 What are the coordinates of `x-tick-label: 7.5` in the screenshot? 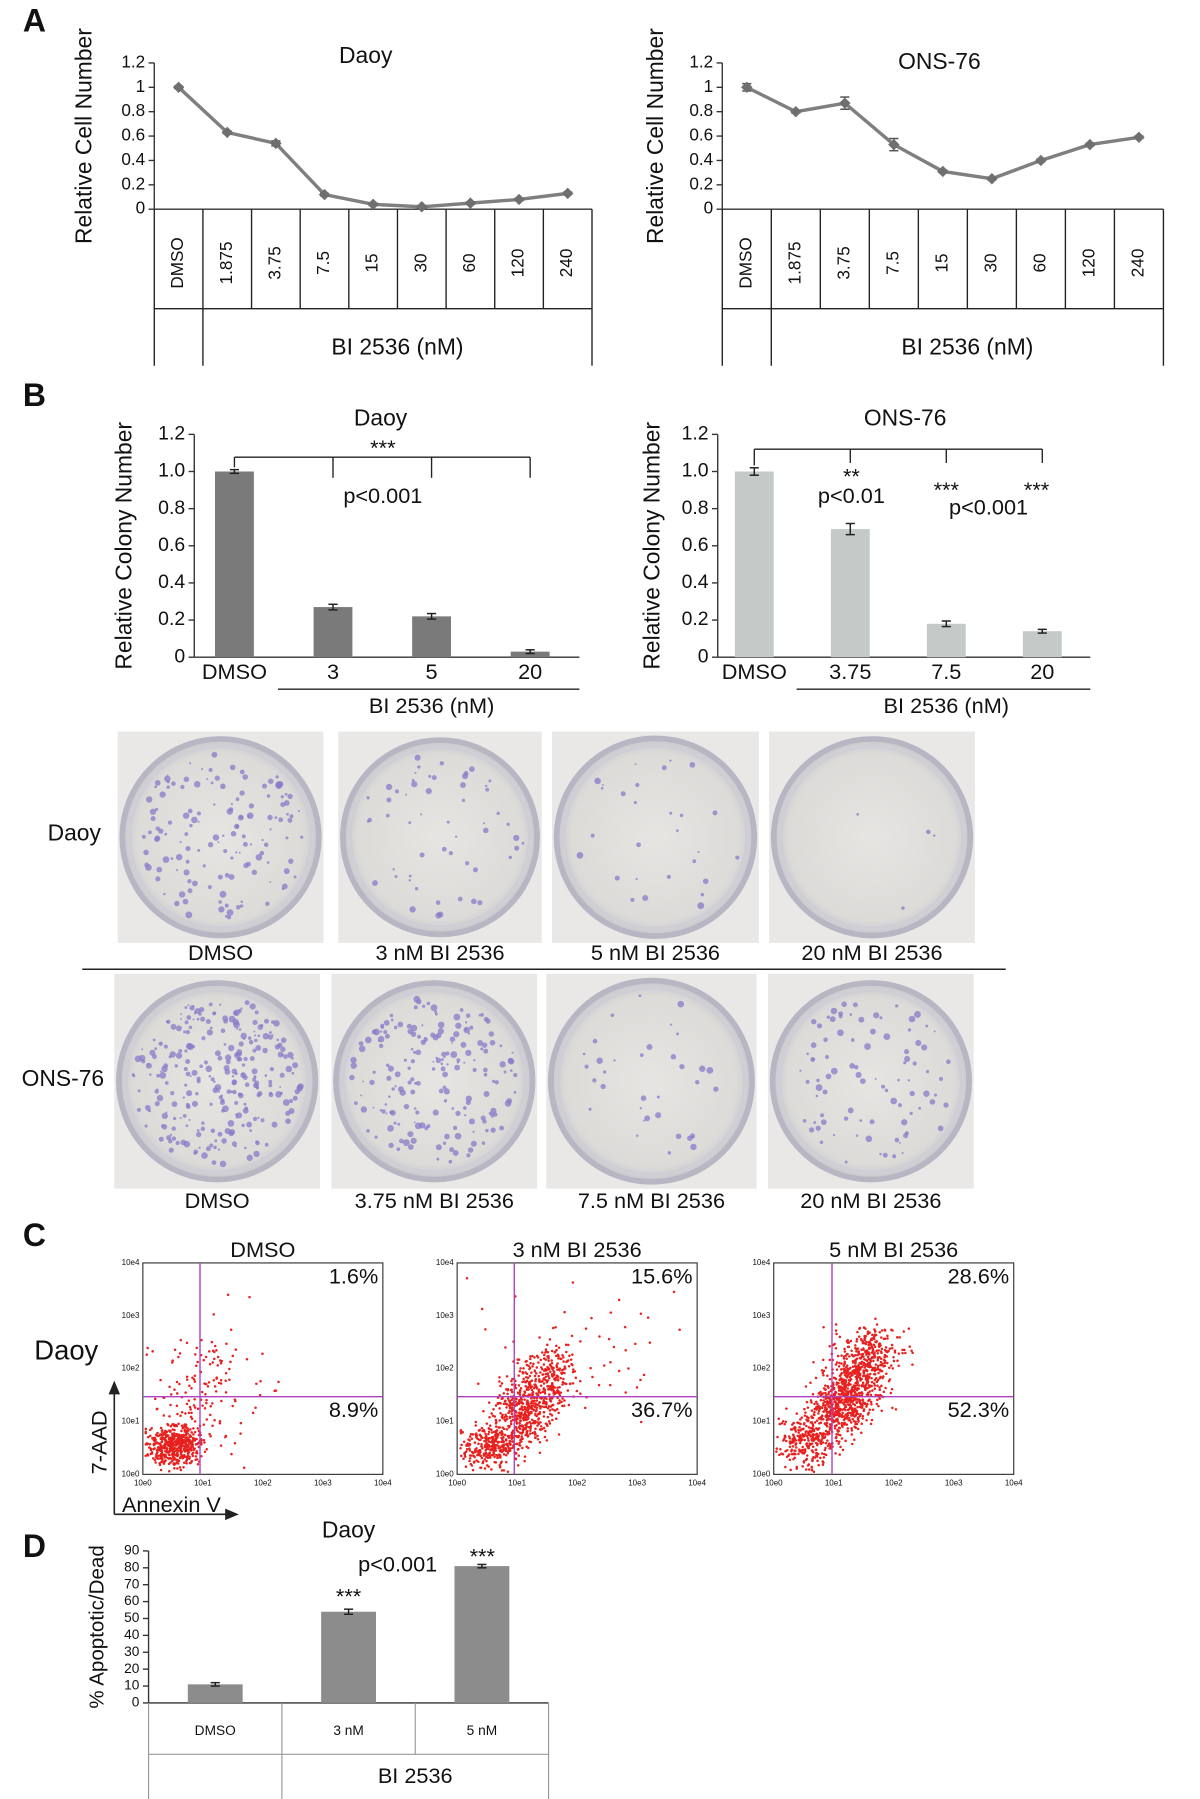 It's located at (946, 671).